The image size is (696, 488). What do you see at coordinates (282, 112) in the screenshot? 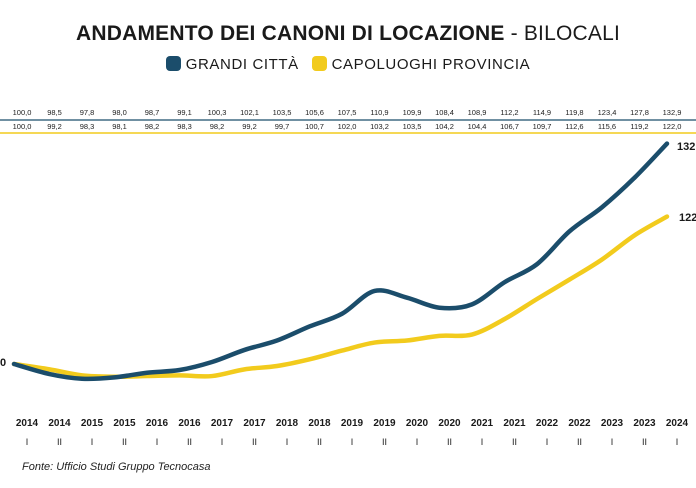
I see `table-value-grandi-citta: 103,5` at bounding box center [282, 112].